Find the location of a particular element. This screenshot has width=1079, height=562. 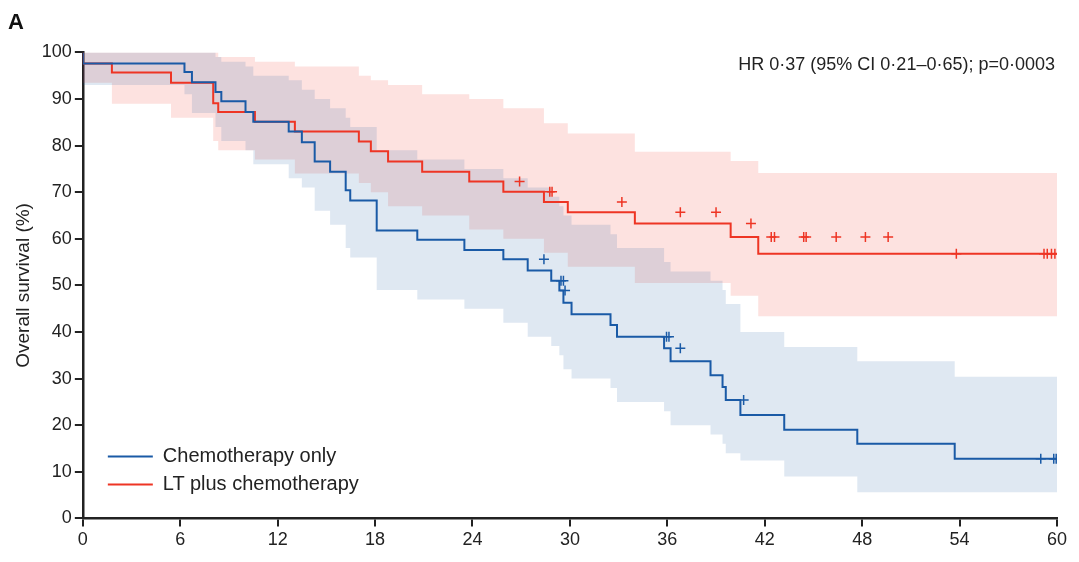

x-tick-label: 36 is located at coordinates (667, 539).